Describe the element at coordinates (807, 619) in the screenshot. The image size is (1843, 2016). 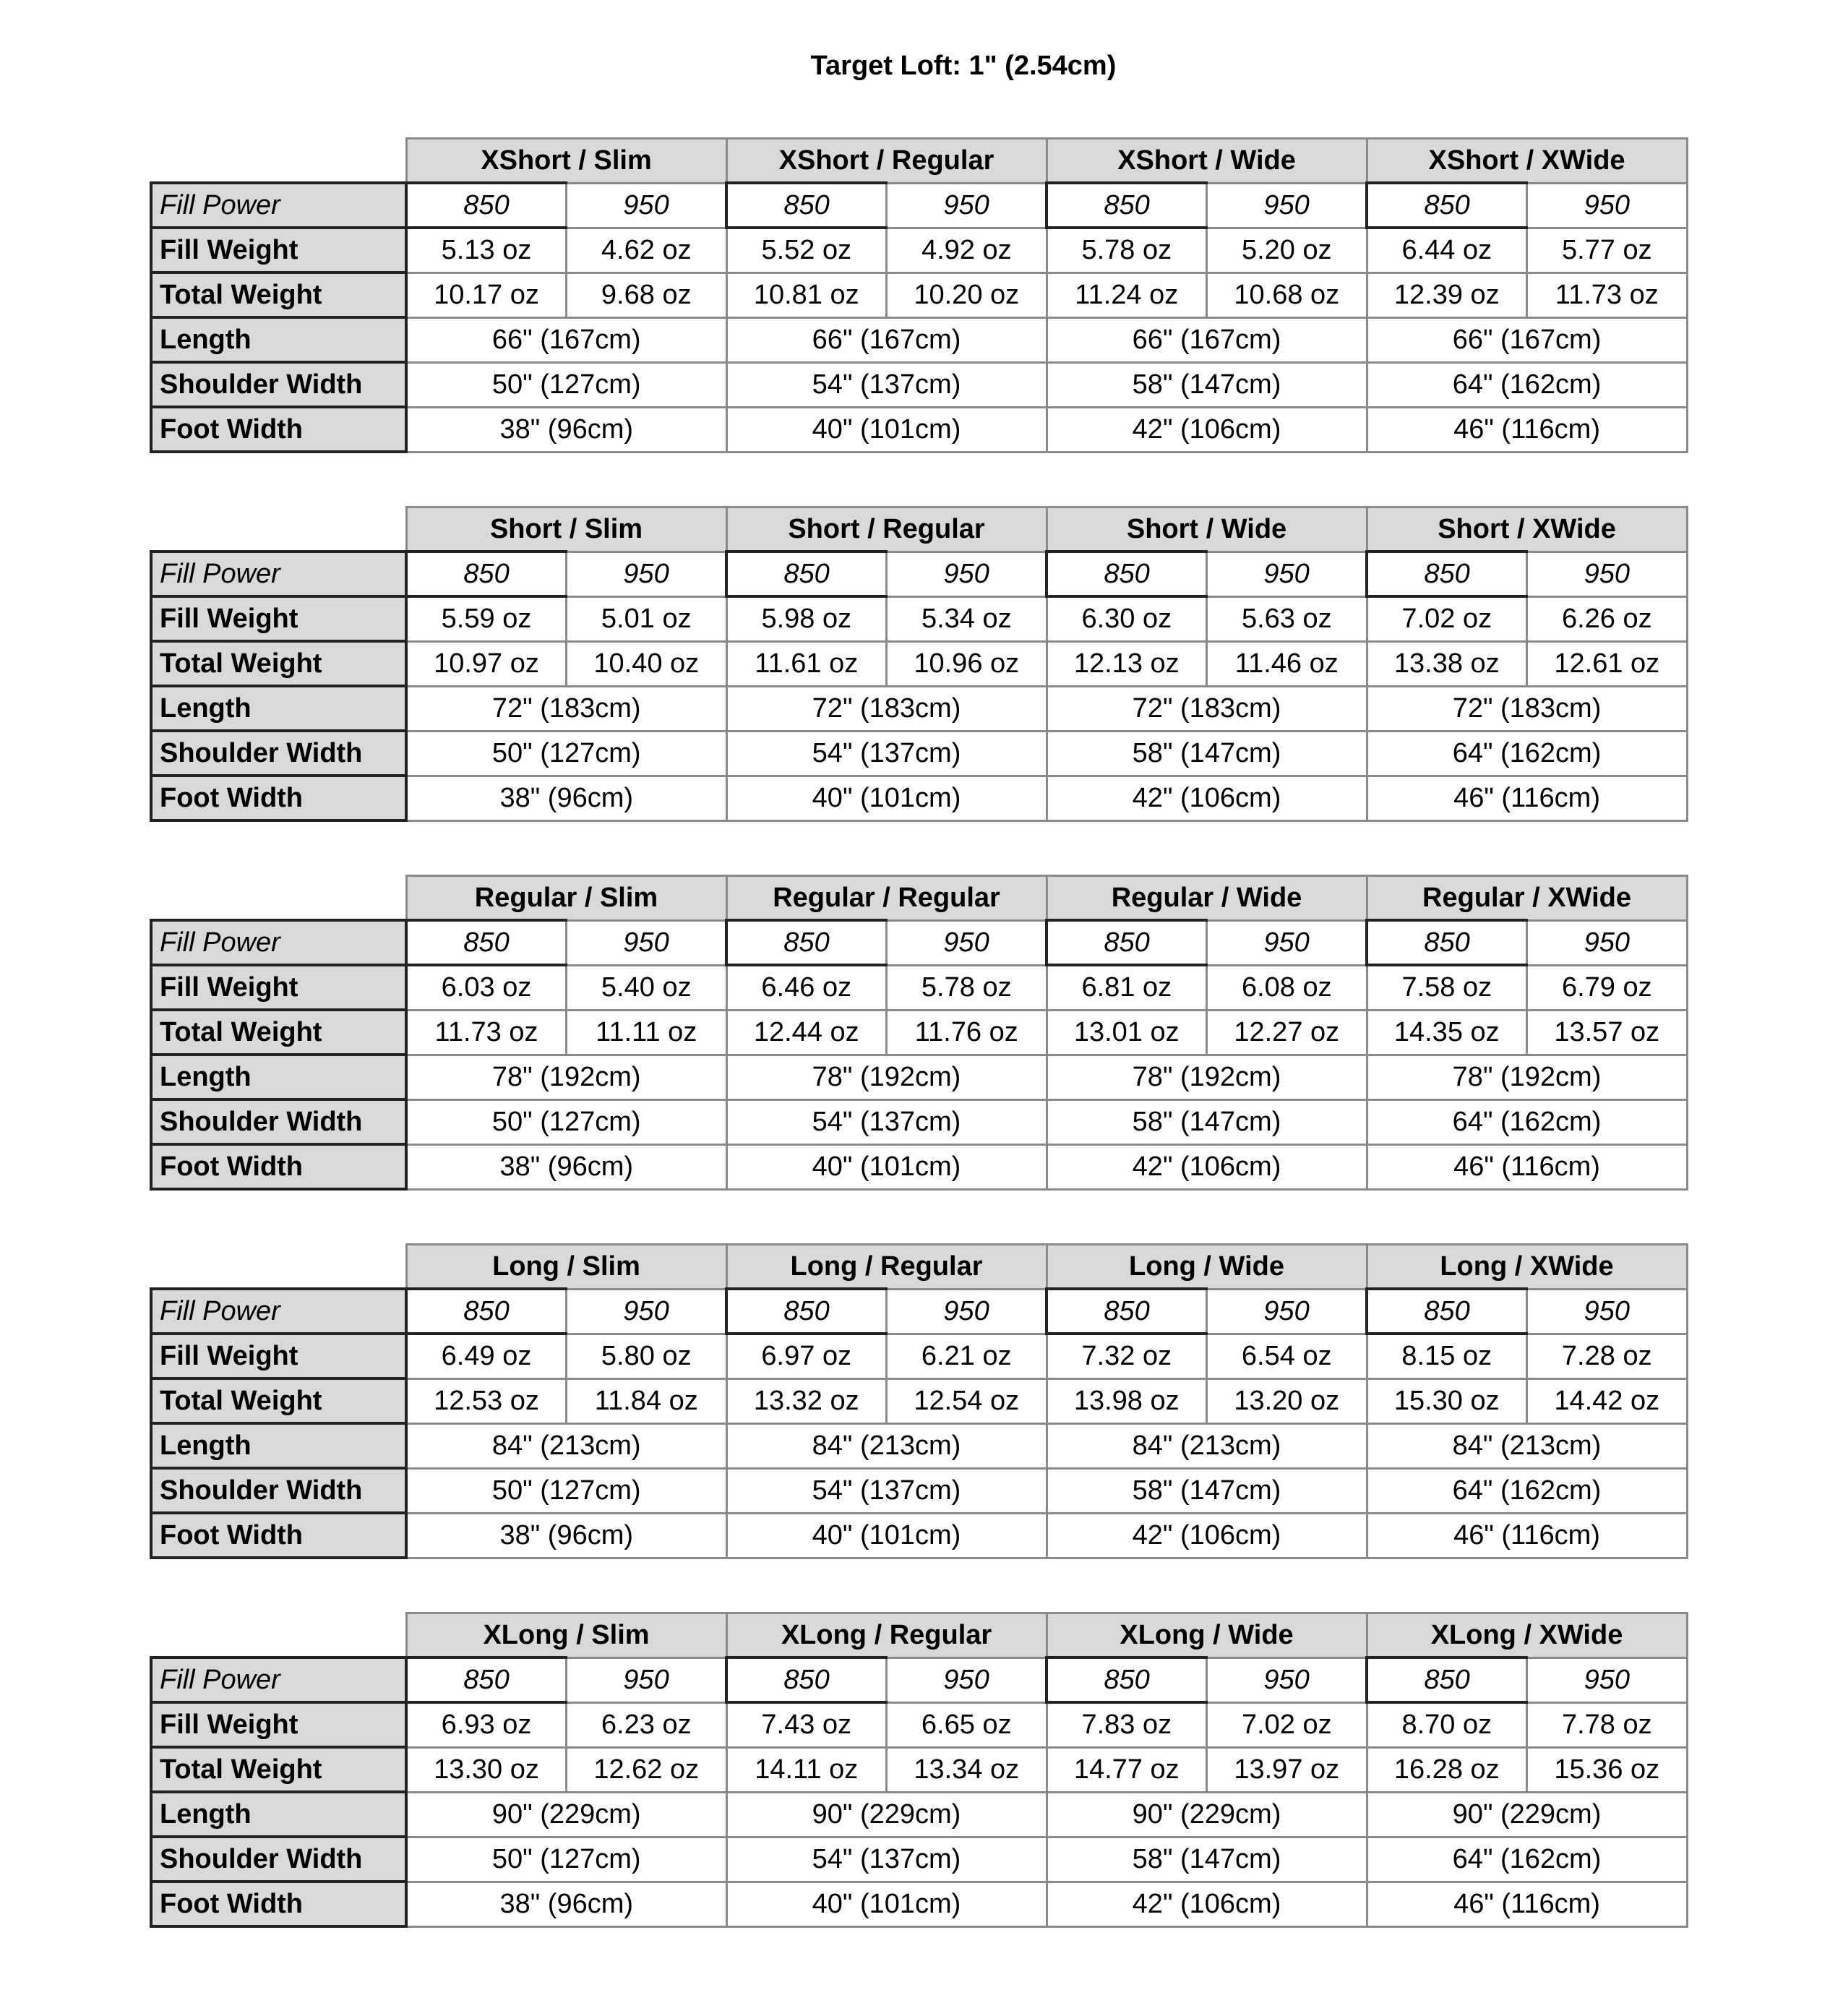
I see `fill-weight-cell: 5.98 oz` at that location.